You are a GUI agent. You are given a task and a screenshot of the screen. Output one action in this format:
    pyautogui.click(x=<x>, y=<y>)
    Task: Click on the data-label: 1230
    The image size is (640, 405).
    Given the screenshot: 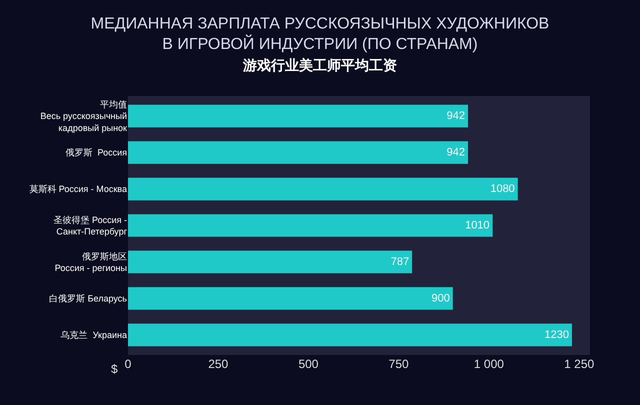 What is the action you would take?
    pyautogui.click(x=556, y=334)
    